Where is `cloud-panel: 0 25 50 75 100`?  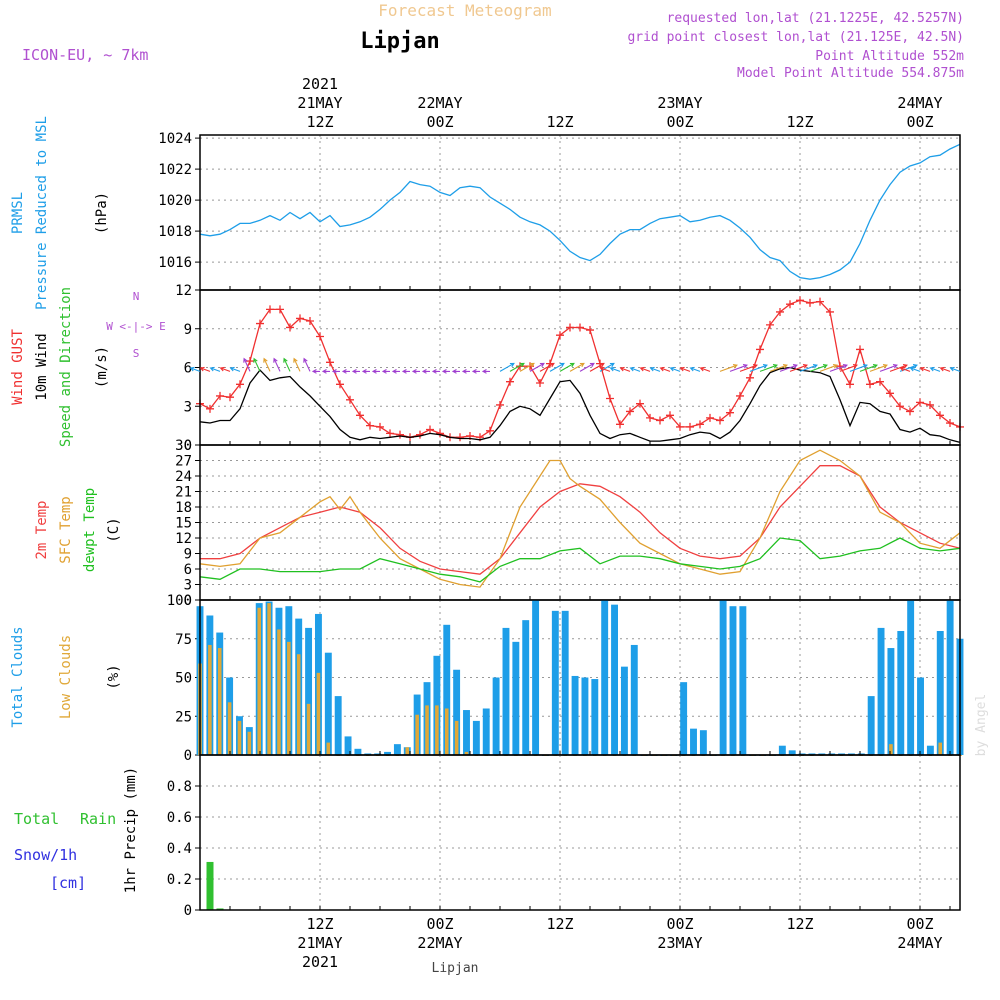
cloud-panel: 0 25 50 75 100 is located at coordinates (565, 678).